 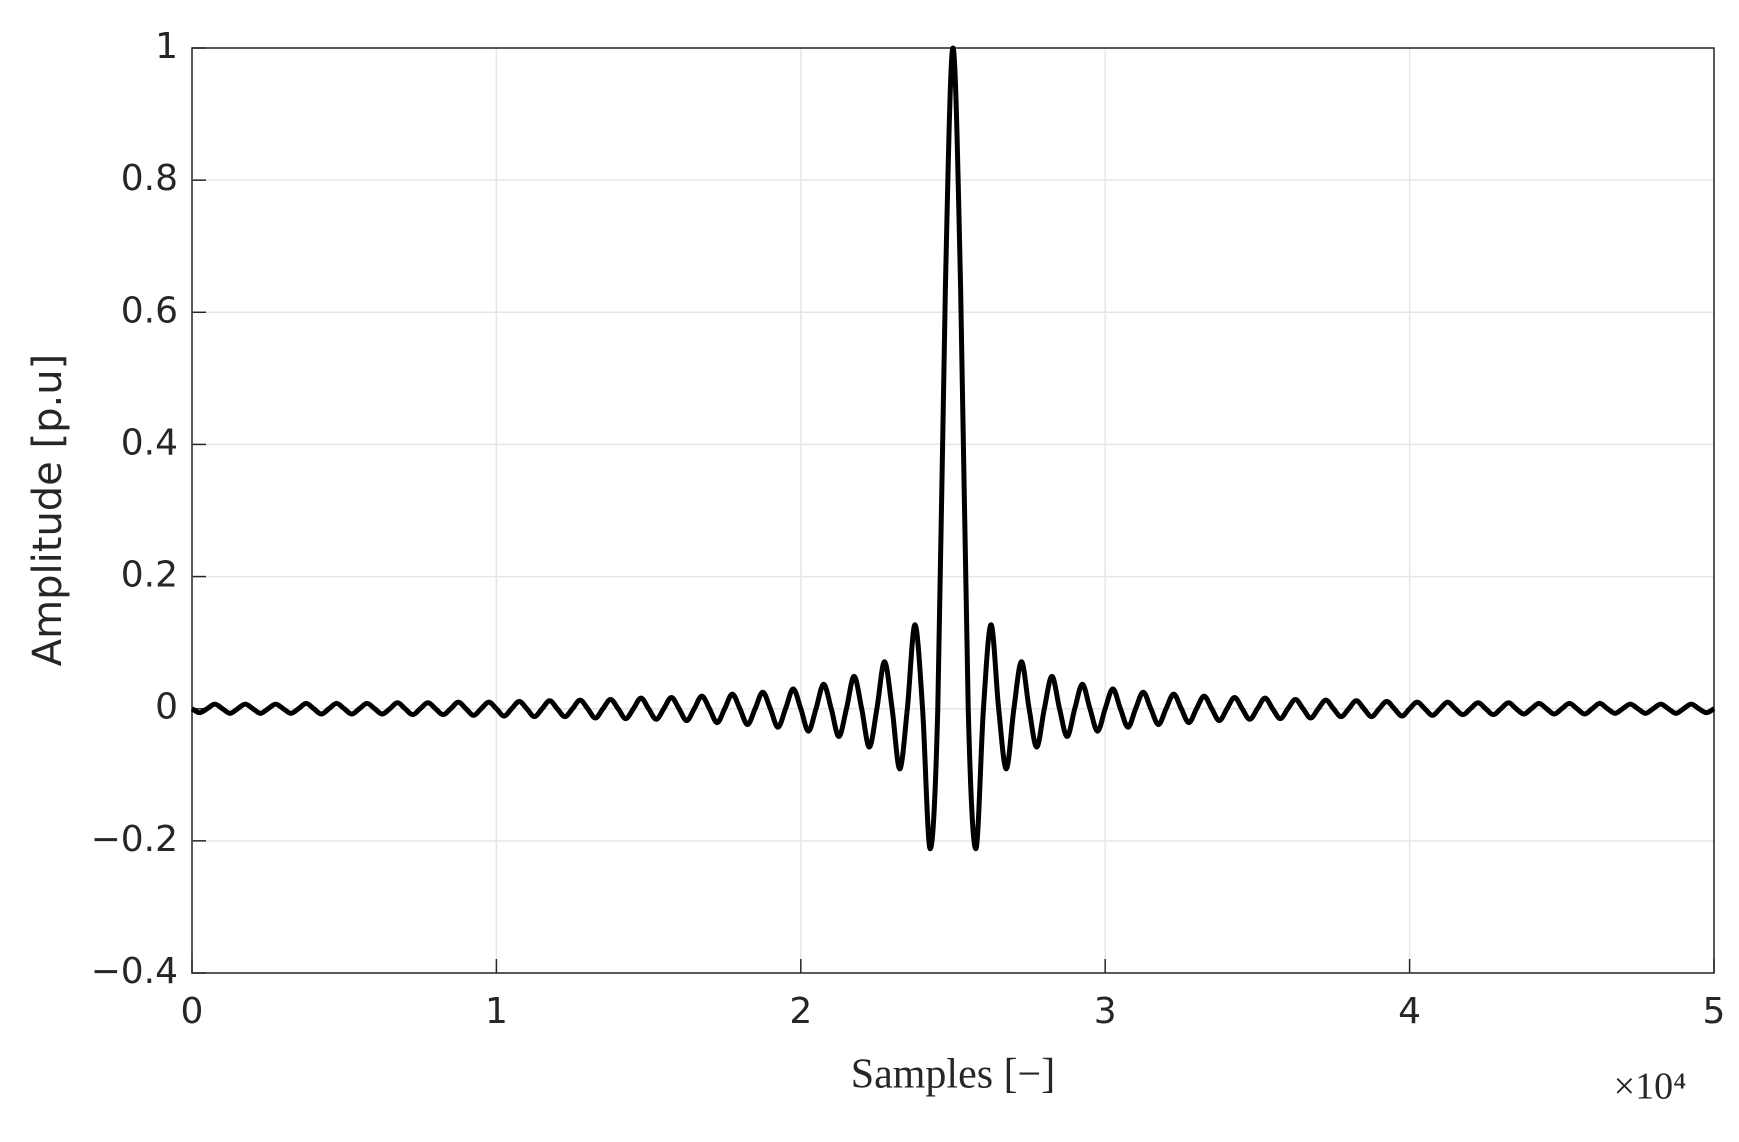 I want to click on y-tick-label: 0.8, so click(x=149, y=178).